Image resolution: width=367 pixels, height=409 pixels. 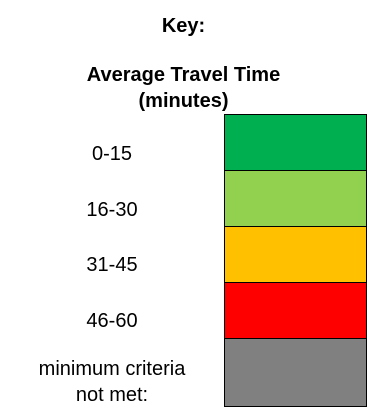 I want to click on legend-range-label-0-15: 0-15, so click(x=112, y=154).